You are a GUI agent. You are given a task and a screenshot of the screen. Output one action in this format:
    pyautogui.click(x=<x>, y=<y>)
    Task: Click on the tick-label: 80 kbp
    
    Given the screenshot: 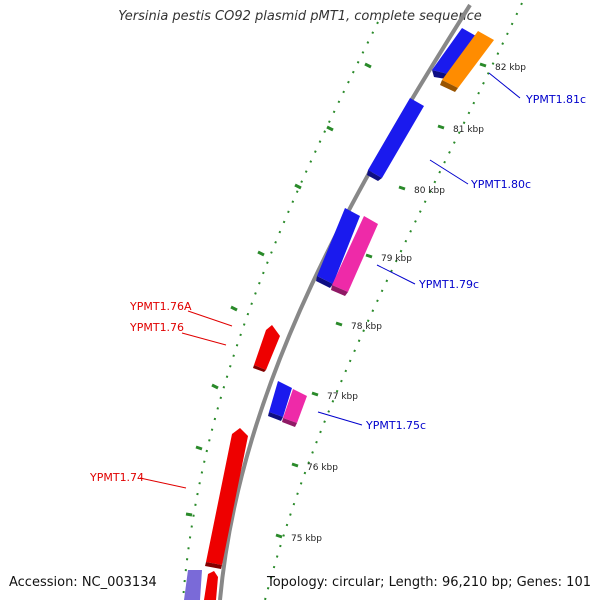 What is the action you would take?
    pyautogui.click(x=429, y=191)
    